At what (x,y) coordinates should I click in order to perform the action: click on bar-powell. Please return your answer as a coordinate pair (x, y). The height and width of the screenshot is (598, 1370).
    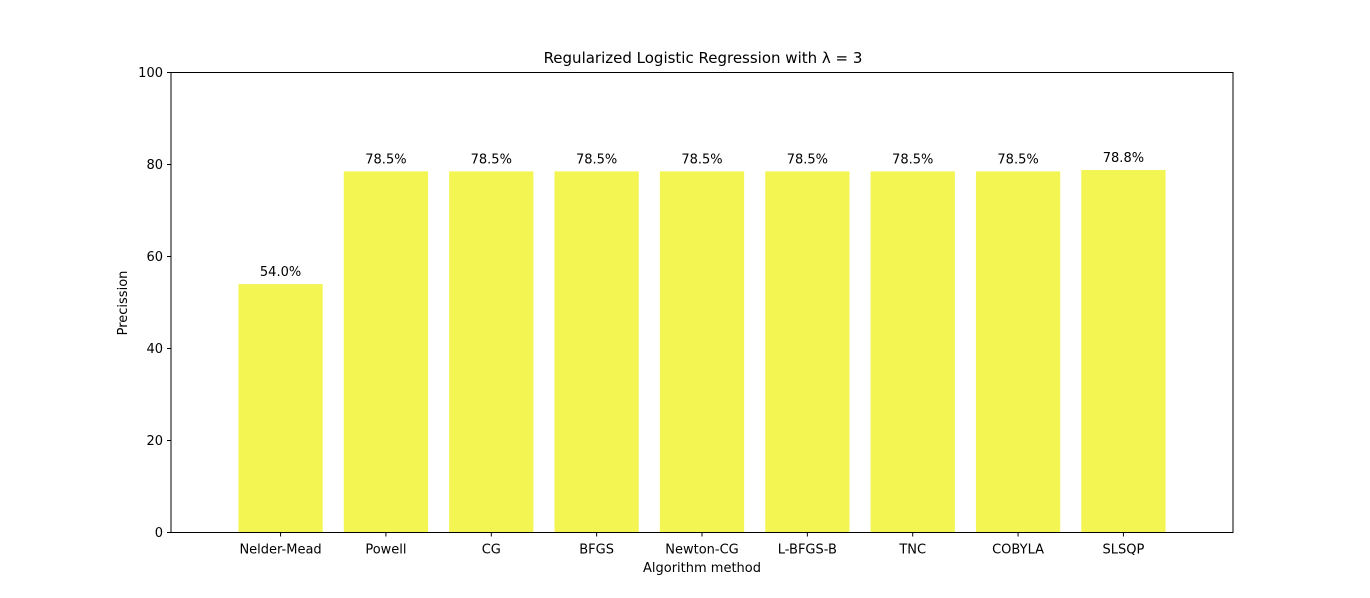
    Looking at the image, I should click on (386, 352).